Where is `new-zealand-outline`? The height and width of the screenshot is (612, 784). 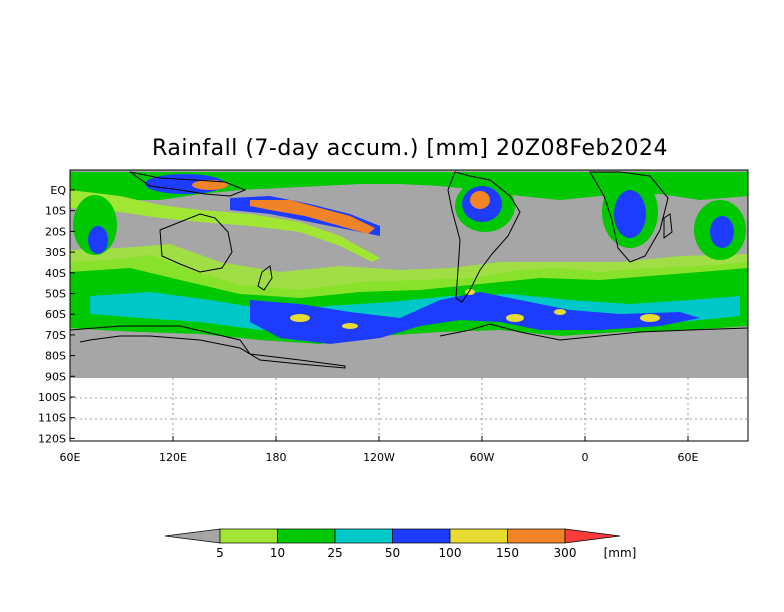
new-zealand-outline is located at coordinates (265, 278).